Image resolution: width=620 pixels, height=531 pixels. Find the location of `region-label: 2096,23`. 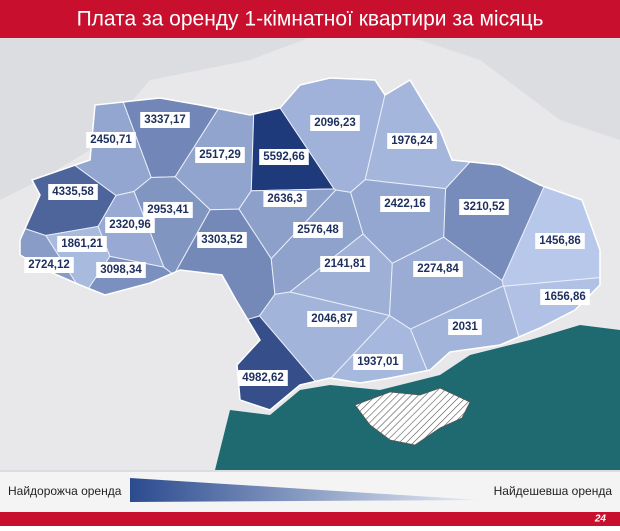

region-label: 2096,23 is located at coordinates (335, 123).